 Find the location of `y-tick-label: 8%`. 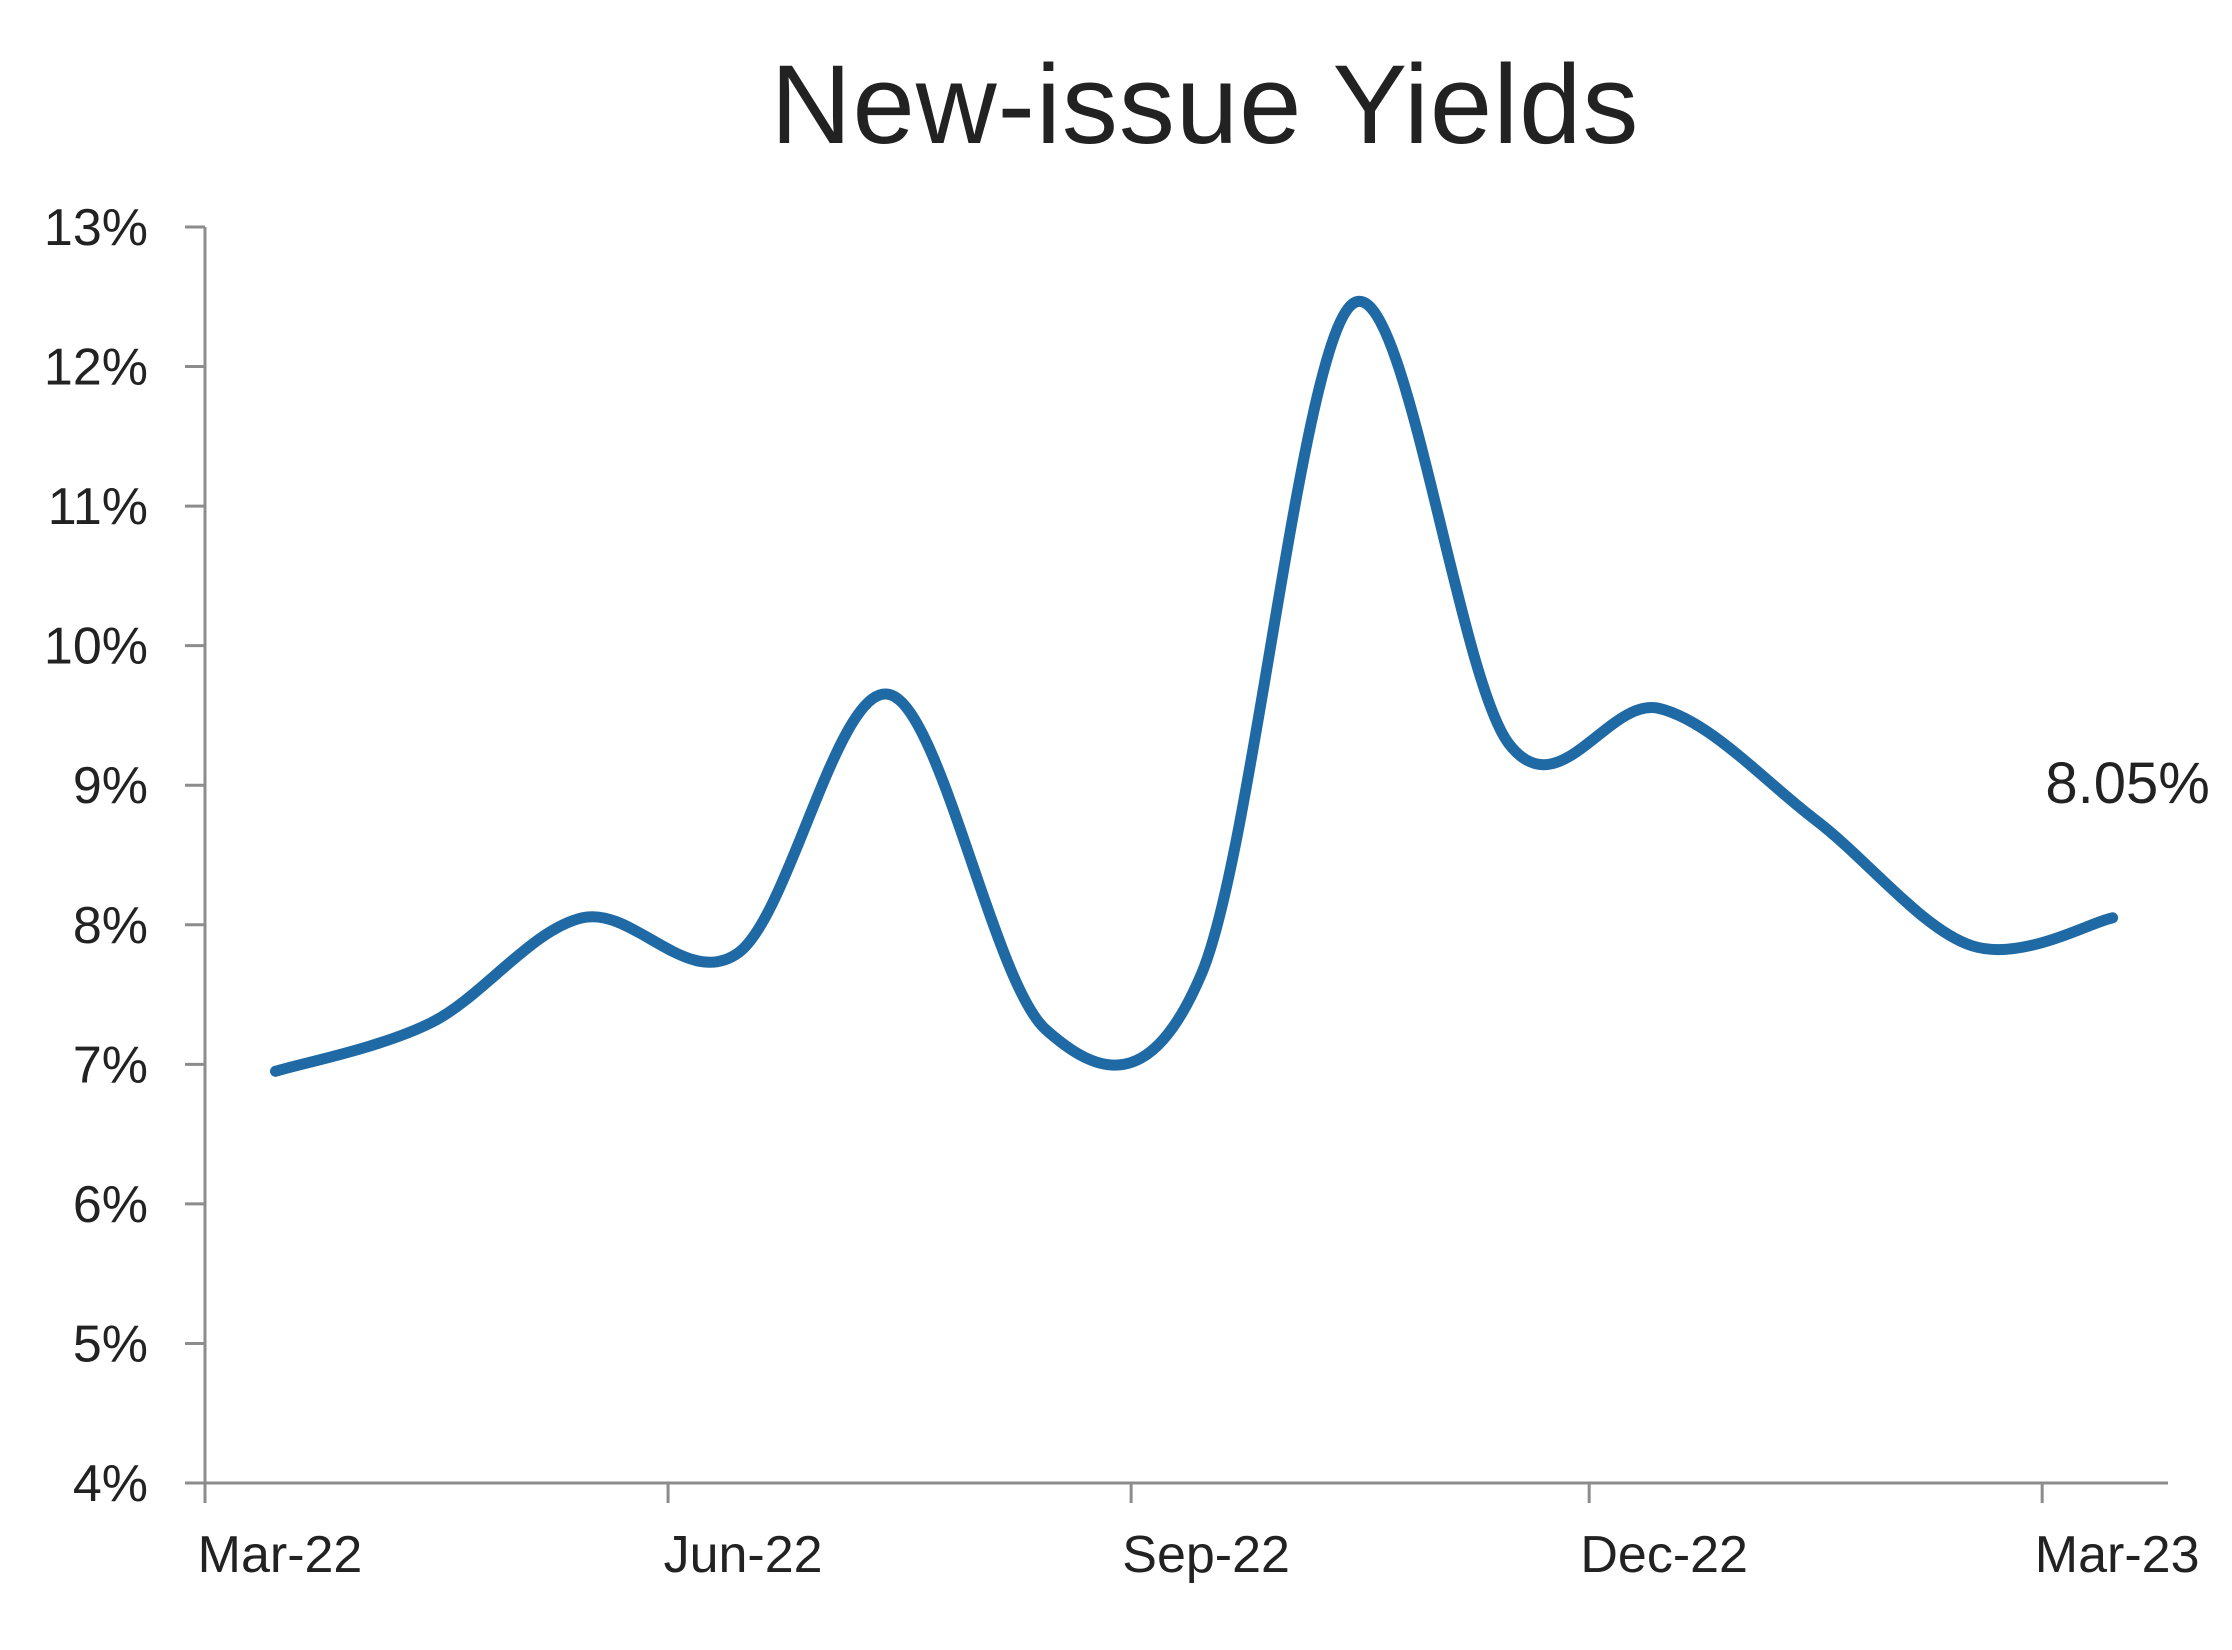

y-tick-label: 8% is located at coordinates (110, 926).